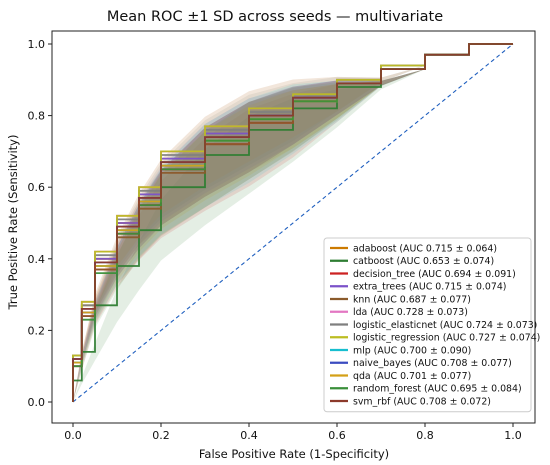 This screenshot has height=465, width=550. What do you see at coordinates (37, 187) in the screenshot?
I see `y-tick-label: 0.6` at bounding box center [37, 187].